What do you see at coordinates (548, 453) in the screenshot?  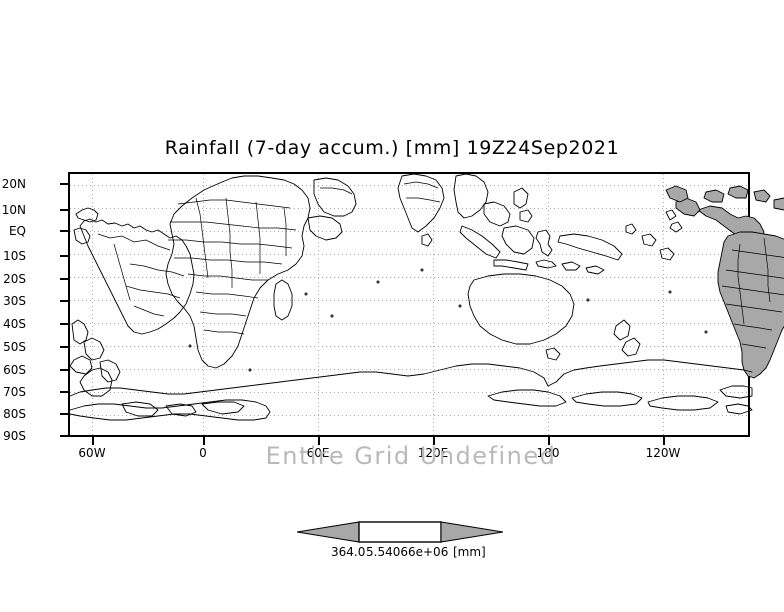 I see `x-tick-label: 180` at bounding box center [548, 453].